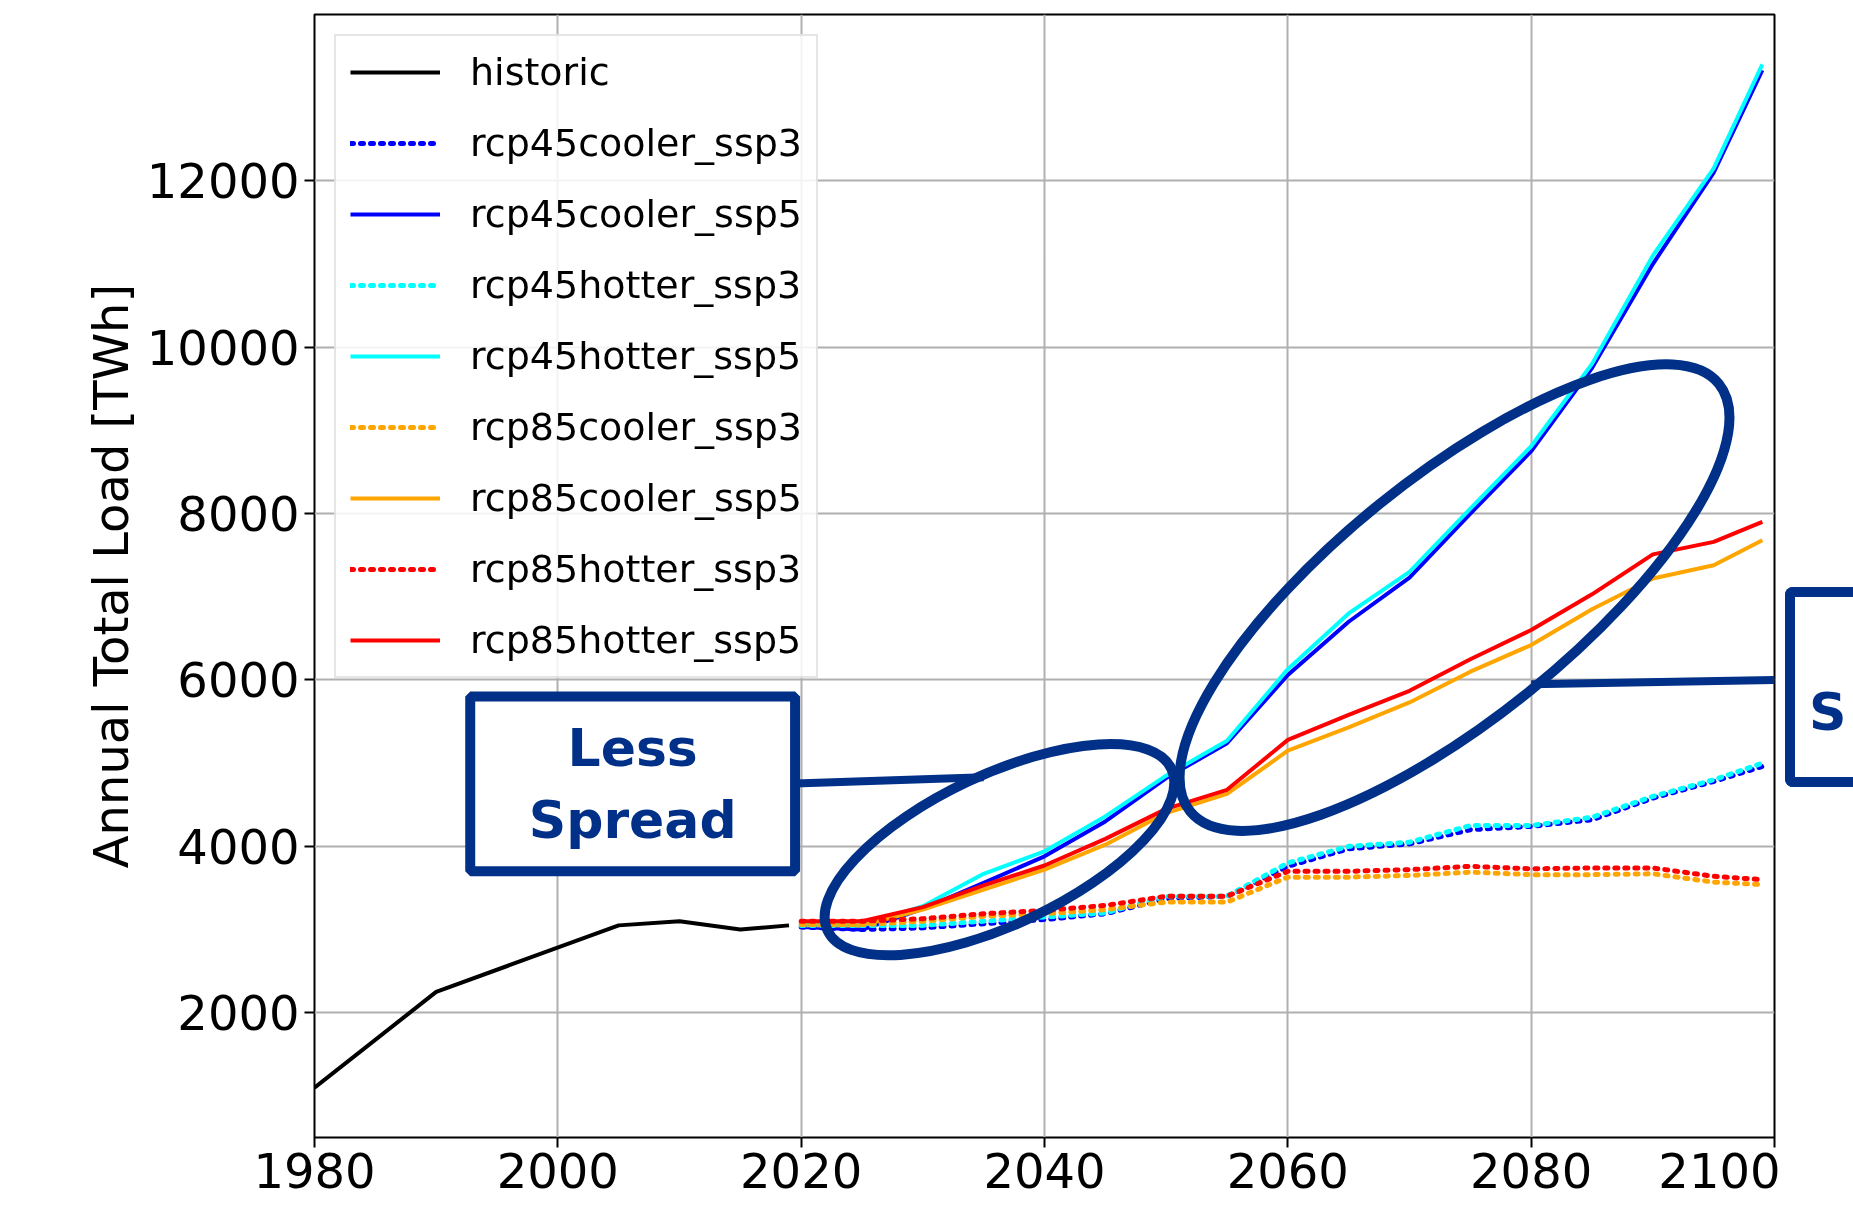  What do you see at coordinates (238, 680) in the screenshot?
I see `y-tick-label: 6000` at bounding box center [238, 680].